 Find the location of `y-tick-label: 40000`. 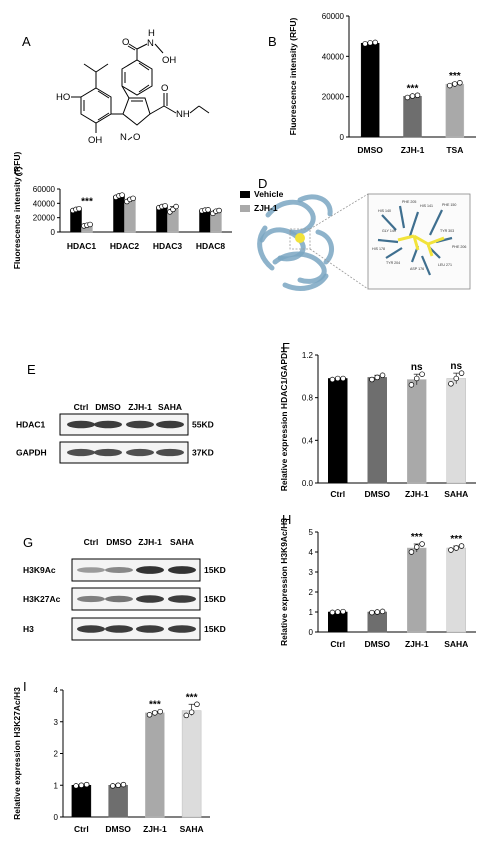

y-tick-label: 40000 is located at coordinates (44, 203).